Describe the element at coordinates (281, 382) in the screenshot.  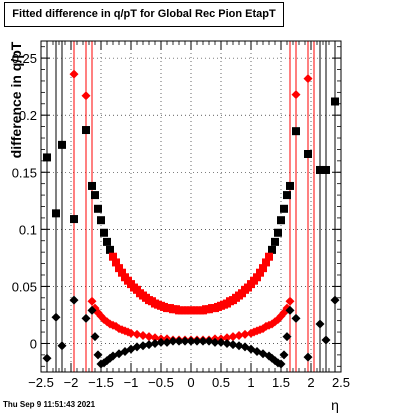
I see `x-tick-label: 1.5` at that location.